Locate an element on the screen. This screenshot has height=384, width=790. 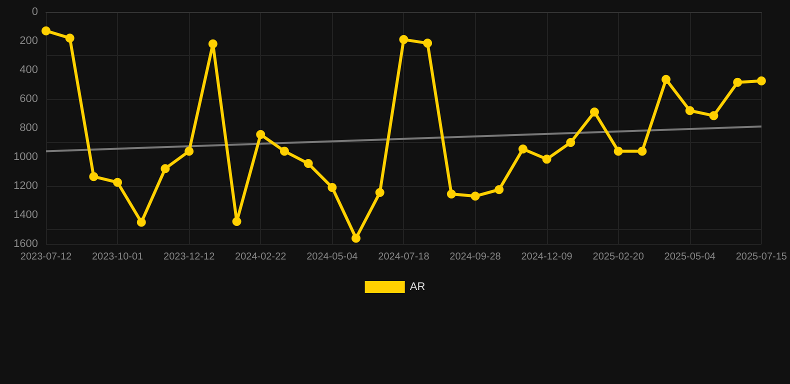
y-tick-label: 0 is located at coordinates (35, 12).